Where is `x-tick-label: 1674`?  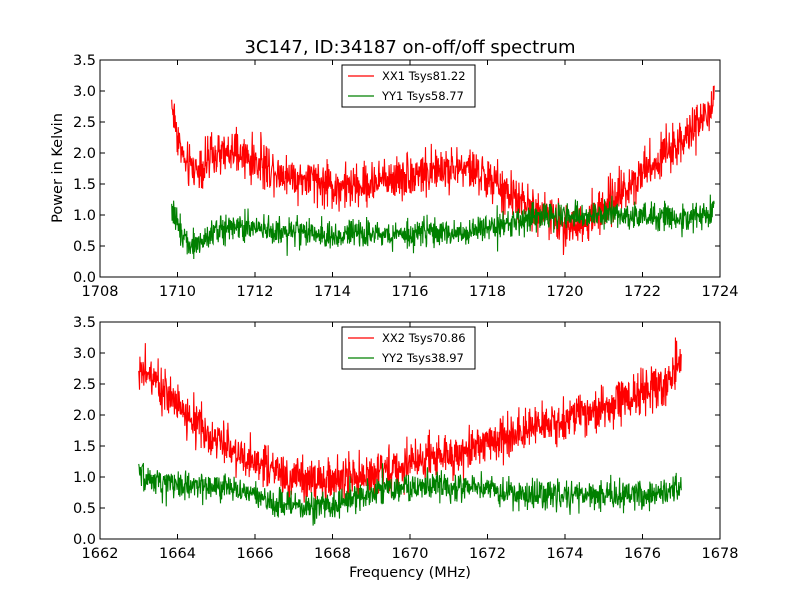 x-tick-label: 1674 is located at coordinates (565, 554).